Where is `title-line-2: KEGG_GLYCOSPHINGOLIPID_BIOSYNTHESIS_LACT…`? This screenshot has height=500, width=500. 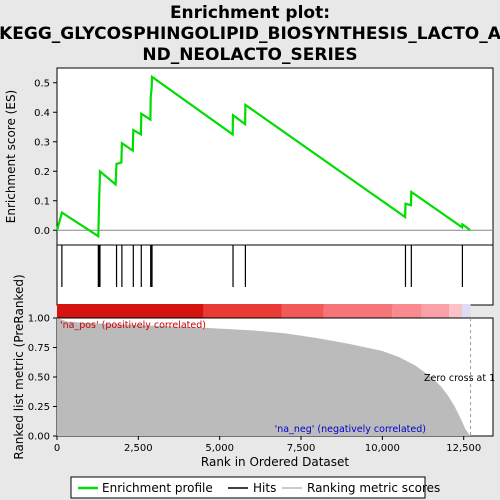
title-line-2: KEGG_GLYCOSPHINGOLIPID_BIOSYNTHESIS_LACT… is located at coordinates (250, 34).